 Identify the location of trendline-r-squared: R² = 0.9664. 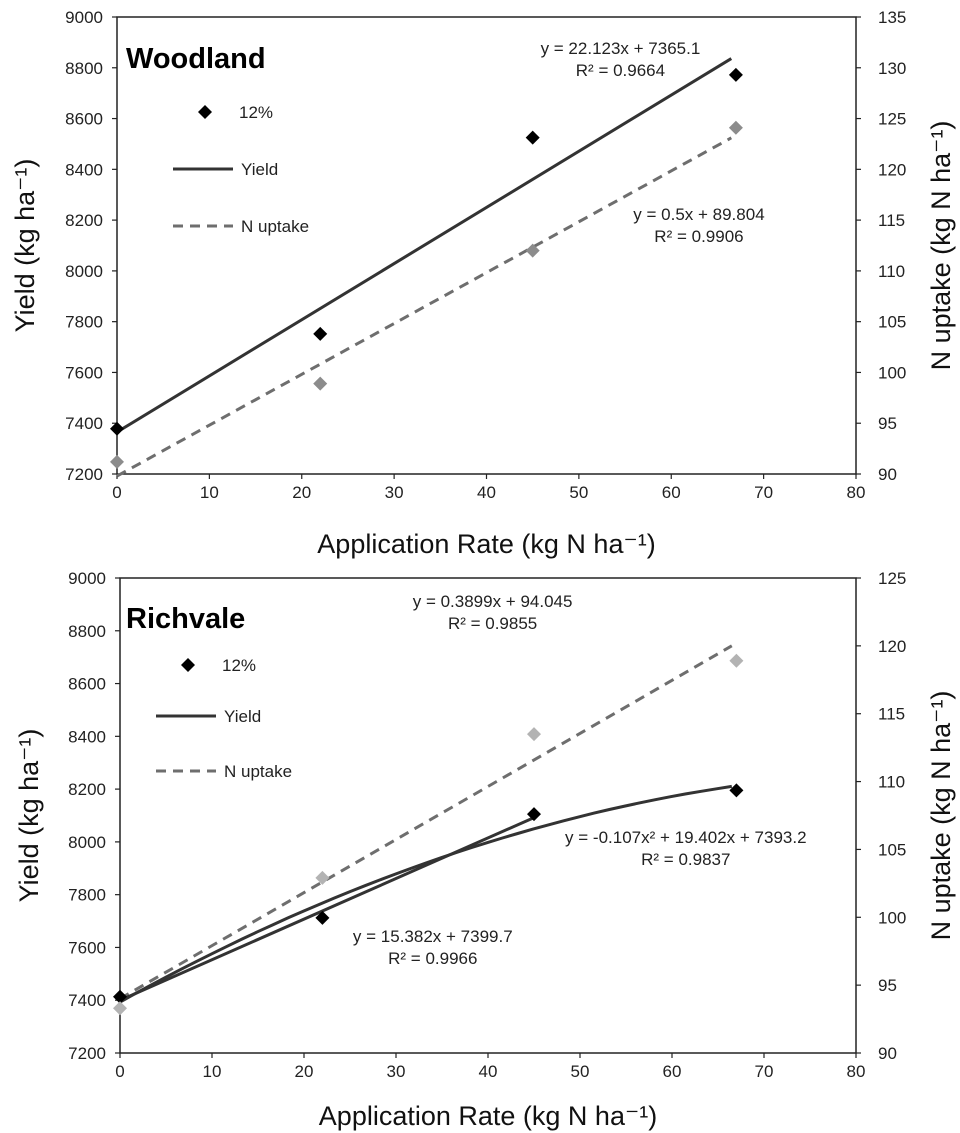
(620, 70).